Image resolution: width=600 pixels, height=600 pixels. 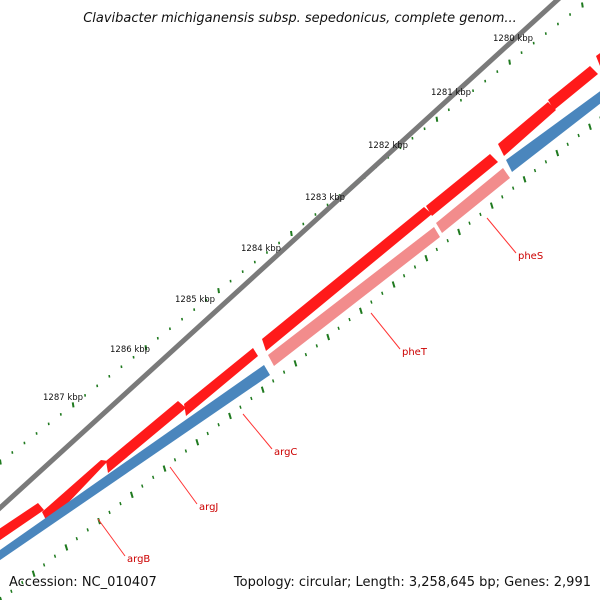 What do you see at coordinates (451, 93) in the screenshot?
I see `kbp-label: 1281 kbp` at bounding box center [451, 93].